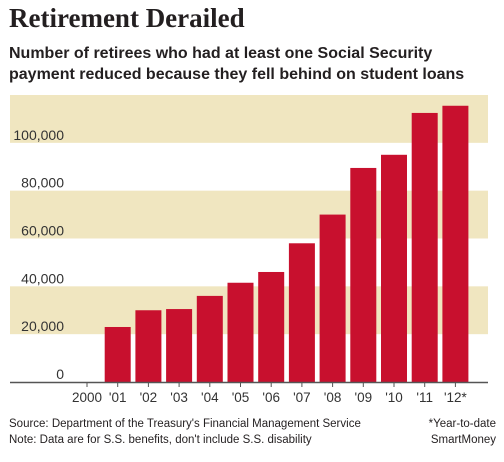  Describe the element at coordinates (302, 397) in the screenshot. I see `x-tick-label: '07` at that location.